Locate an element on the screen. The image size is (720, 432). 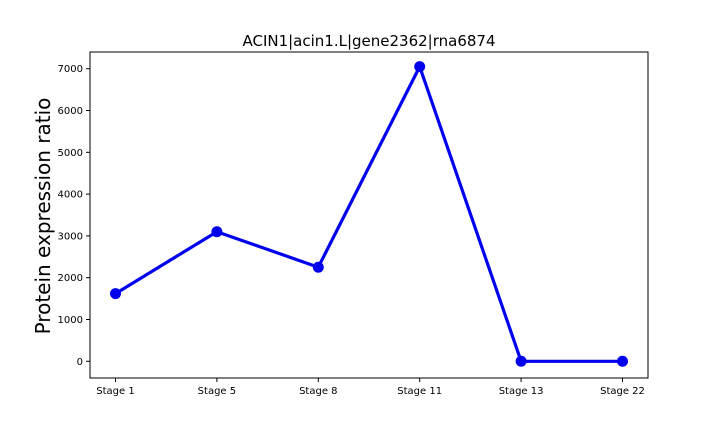
y-tick-label: 2000 is located at coordinates (70, 278).